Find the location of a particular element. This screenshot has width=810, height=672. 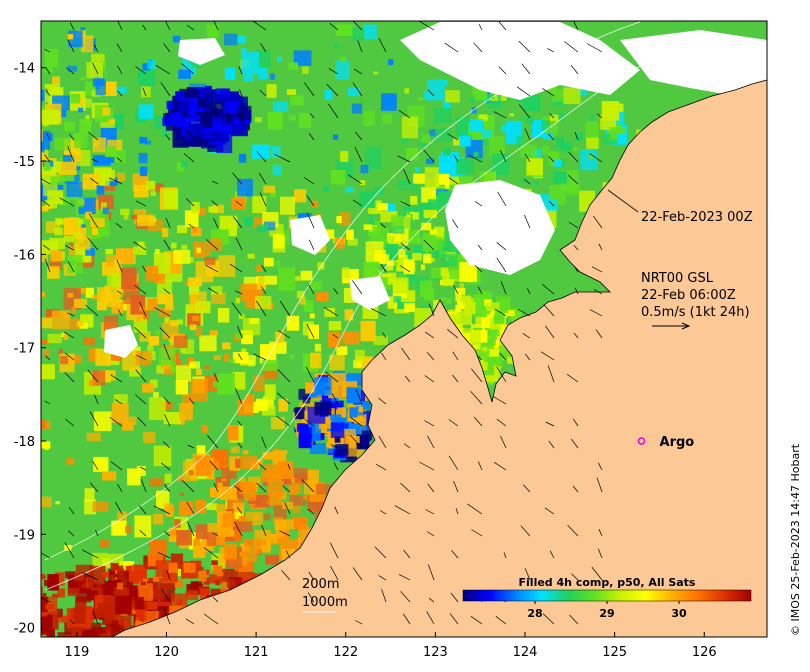

lon-tick-label: 123 is located at coordinates (435, 652).